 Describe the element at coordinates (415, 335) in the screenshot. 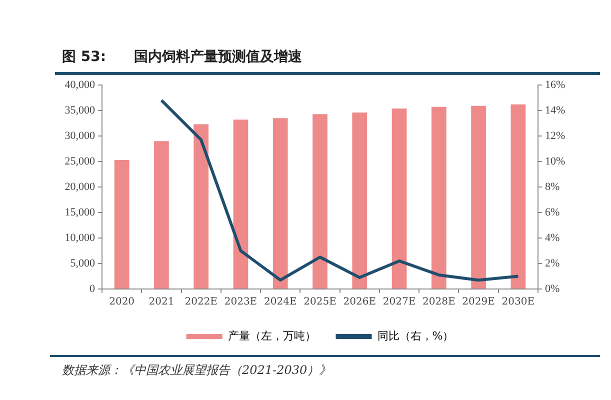

I see `legend-label: 同比（右，%）` at that location.